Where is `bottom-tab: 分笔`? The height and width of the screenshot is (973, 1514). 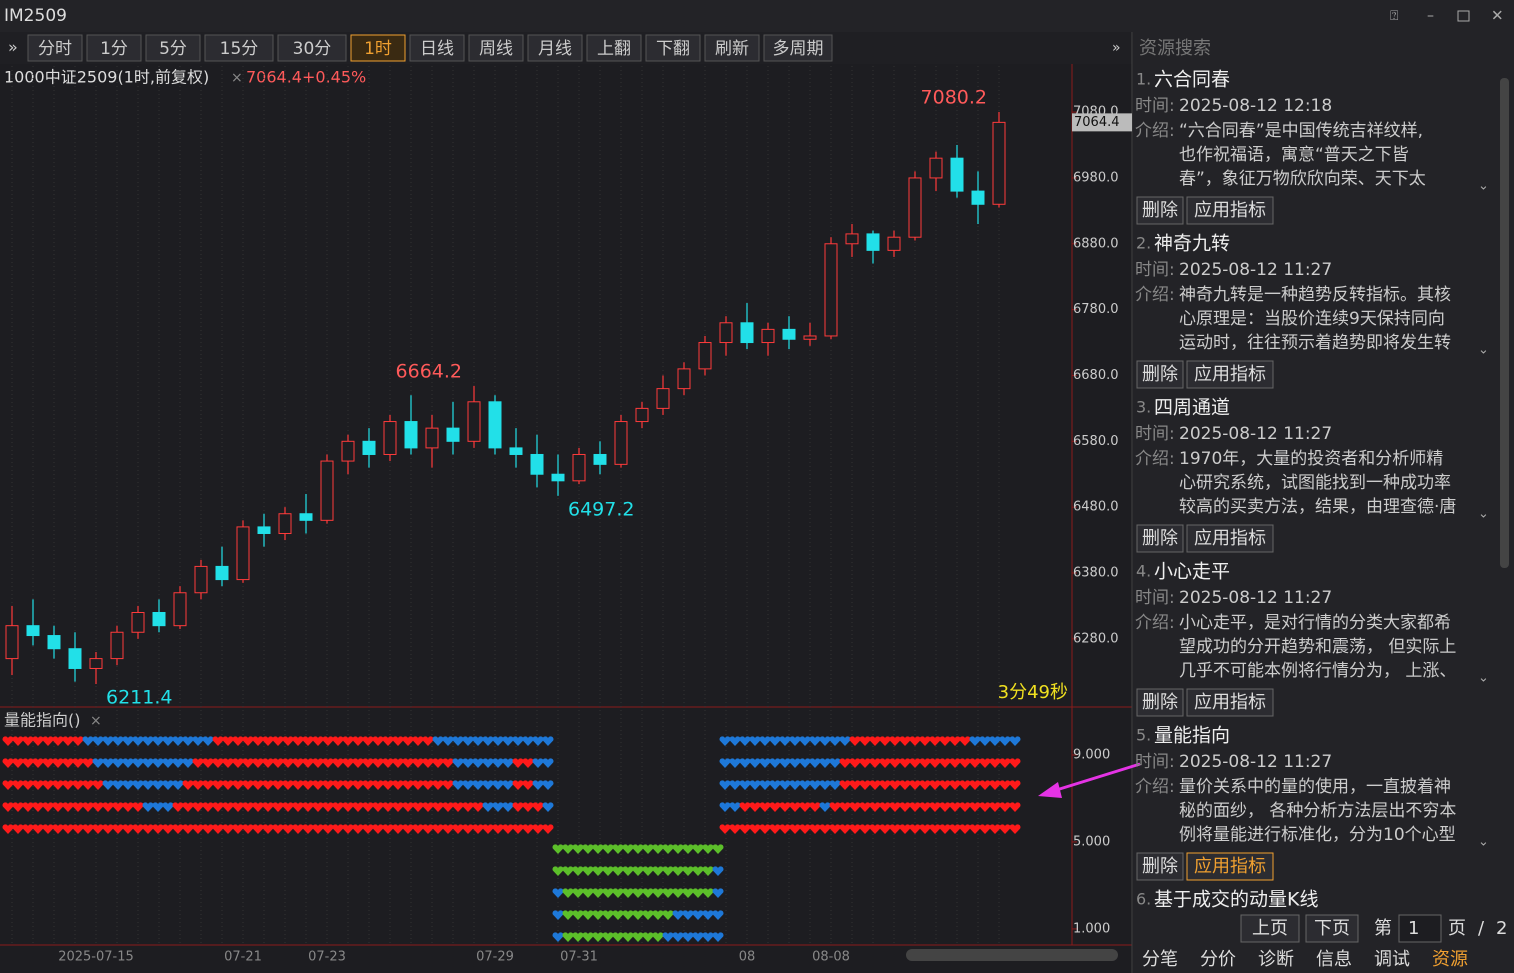 bottom-tab: 分笔 is located at coordinates (1160, 959).